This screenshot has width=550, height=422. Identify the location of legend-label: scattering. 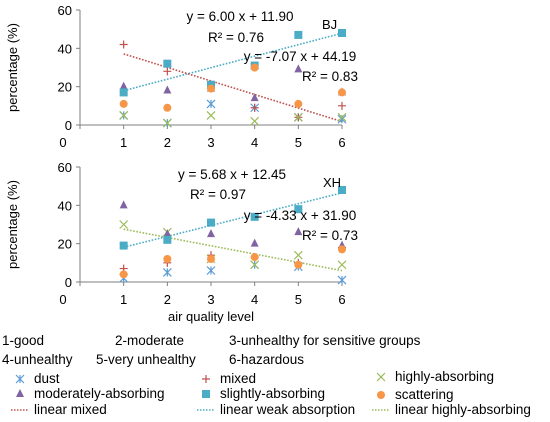
(424, 394).